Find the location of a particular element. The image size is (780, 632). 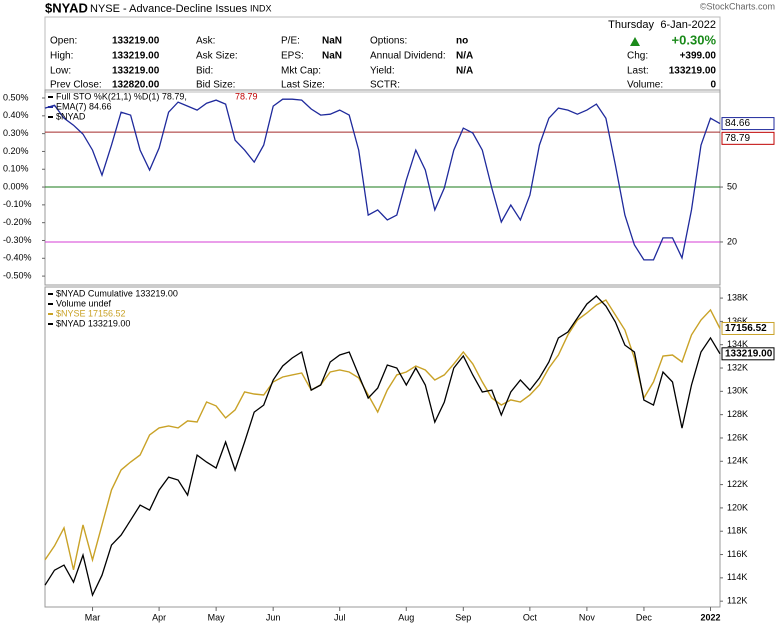

y-tick-label: -0.50% is located at coordinates (17, 275).